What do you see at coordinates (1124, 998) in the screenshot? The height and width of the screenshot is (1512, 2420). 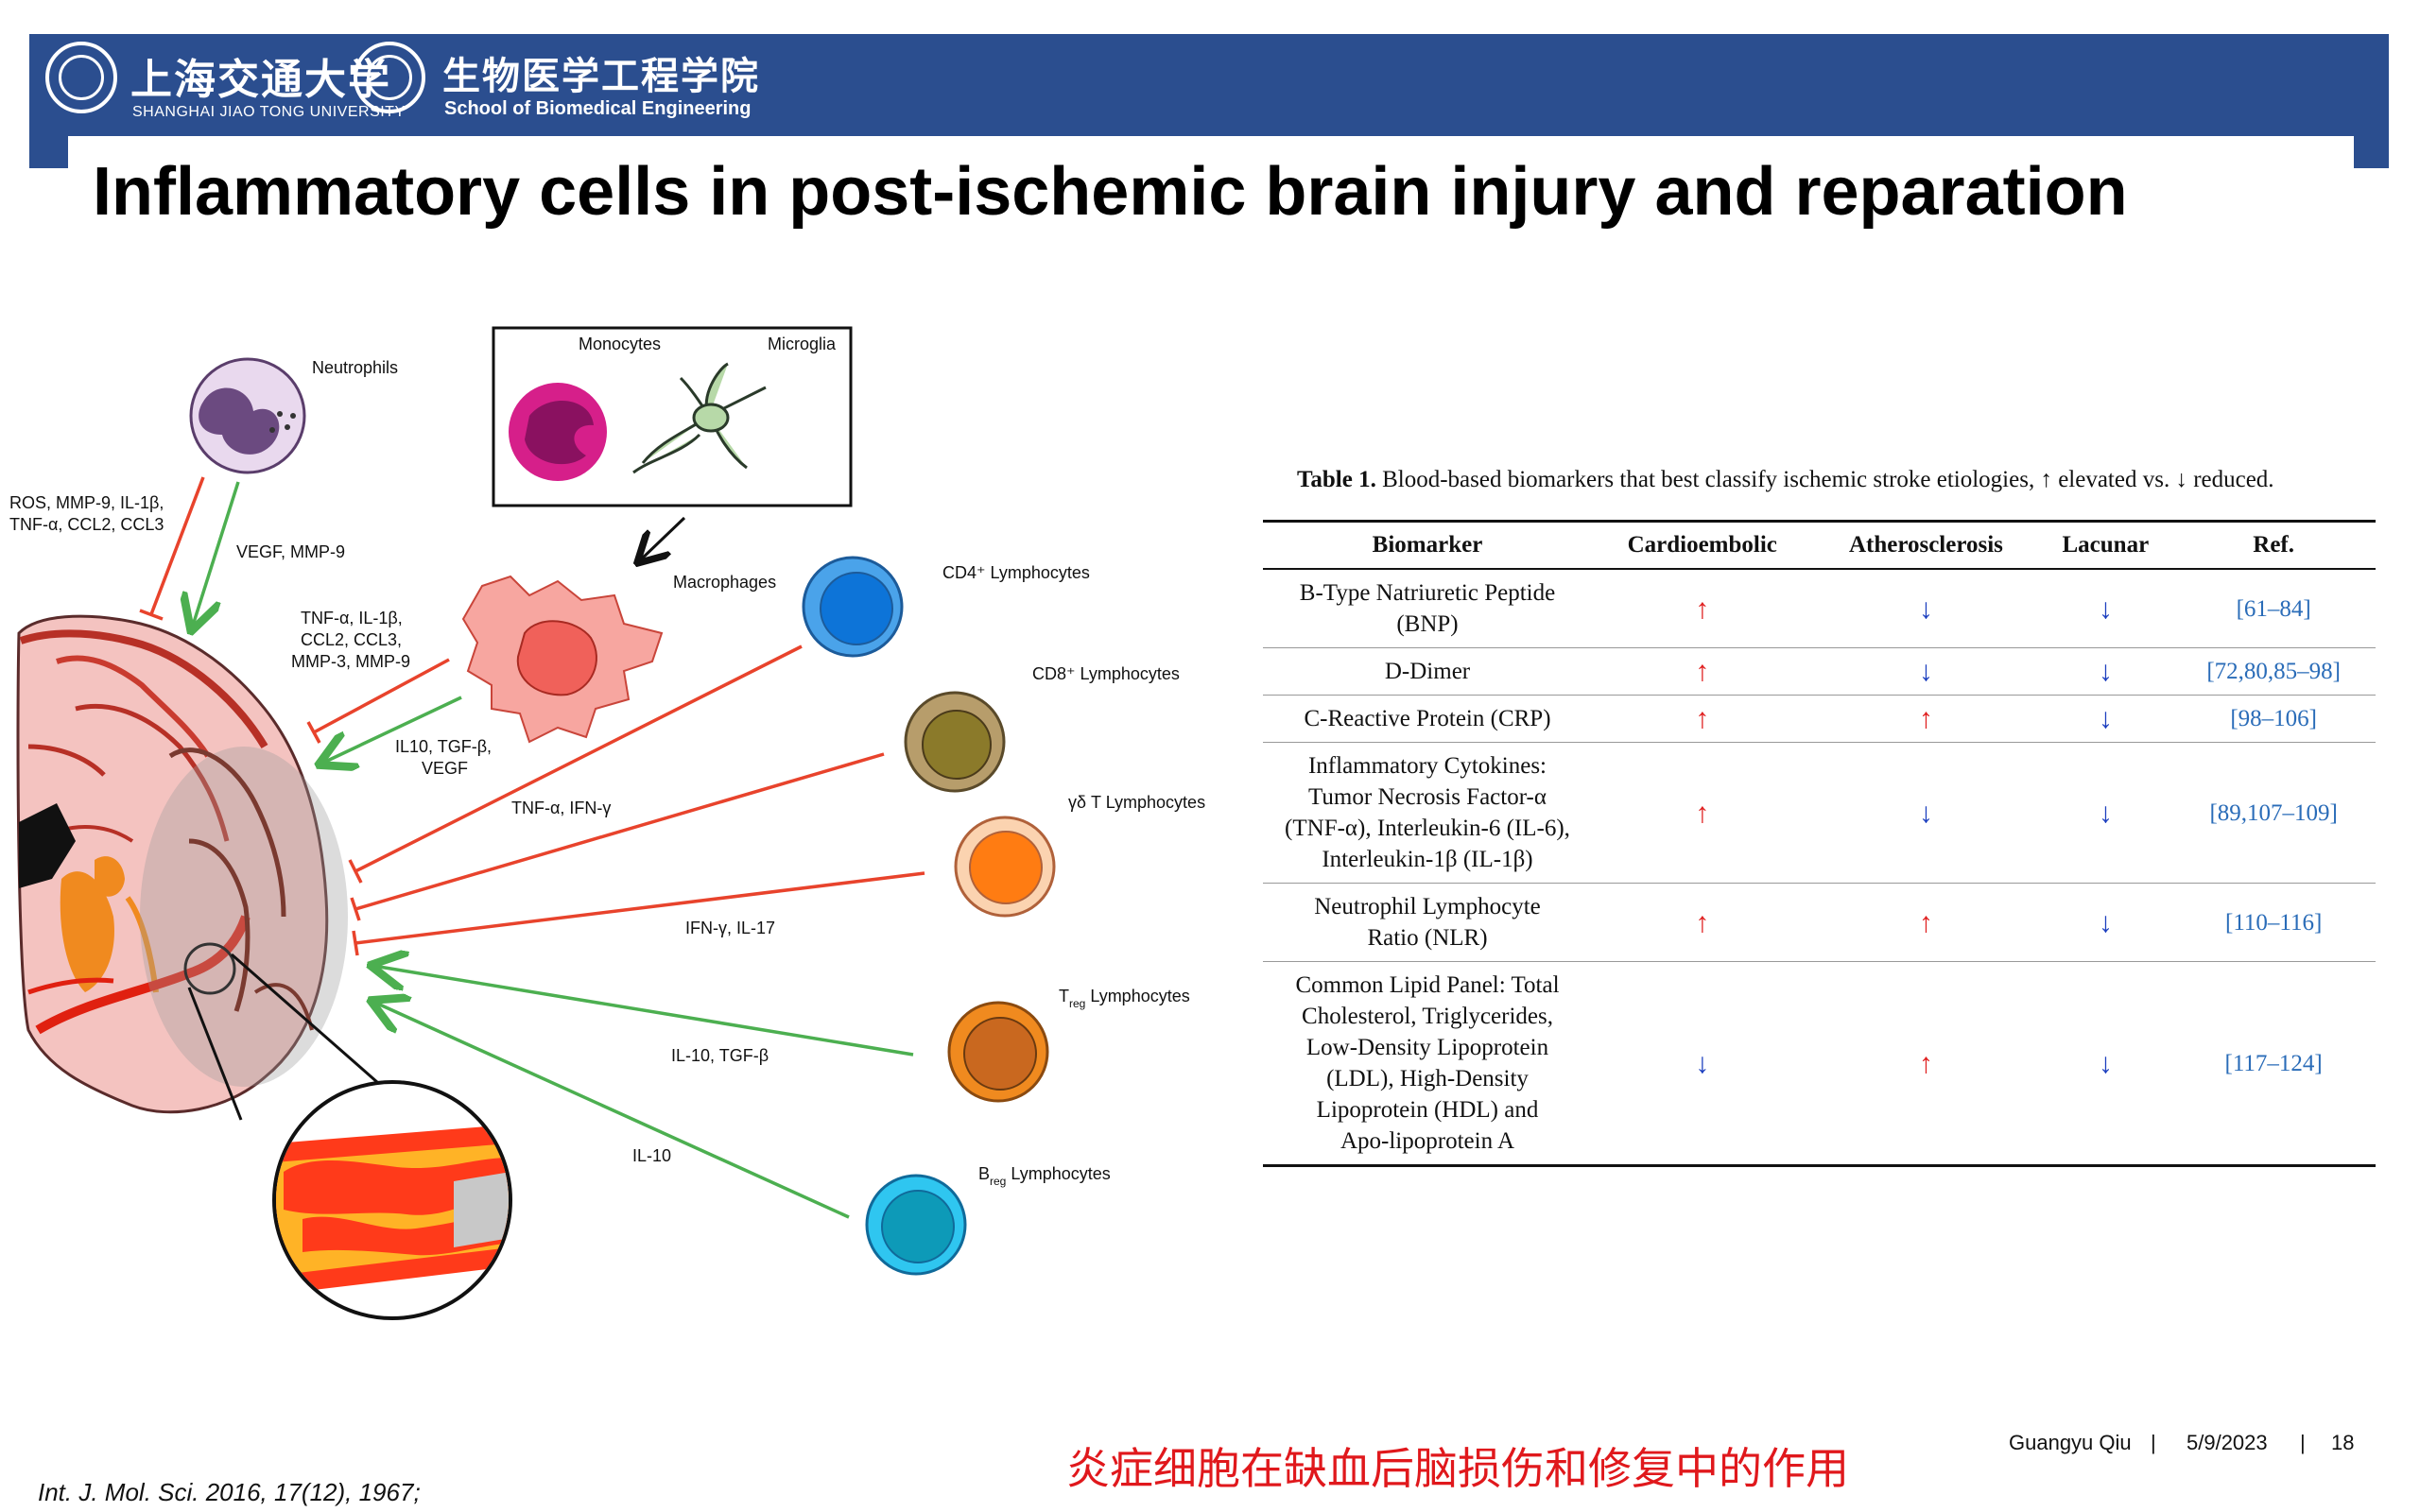 I see `treg-label: Treg Lymphocytes` at bounding box center [1124, 998].